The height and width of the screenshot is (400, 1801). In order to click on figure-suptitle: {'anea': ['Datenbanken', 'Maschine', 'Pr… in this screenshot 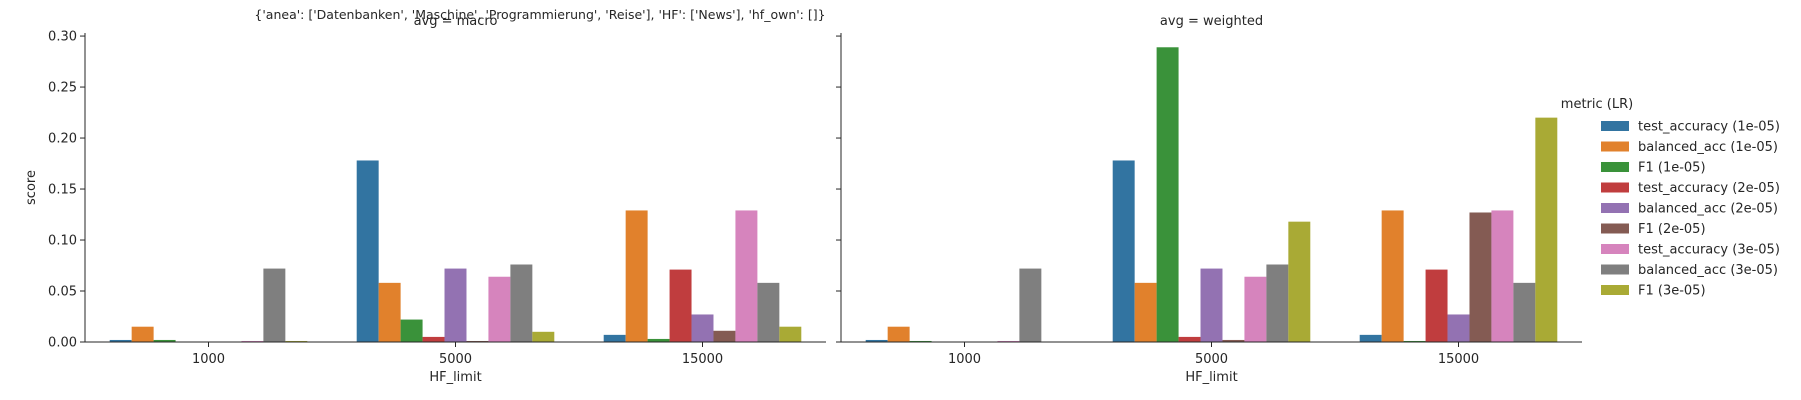, I will do `click(539, 14)`.